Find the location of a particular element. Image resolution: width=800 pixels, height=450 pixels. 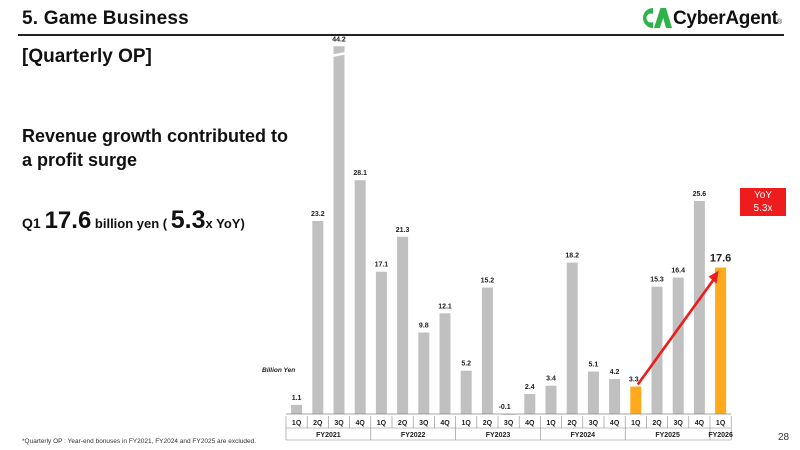

q1-value: 17.6 is located at coordinates (68, 220).